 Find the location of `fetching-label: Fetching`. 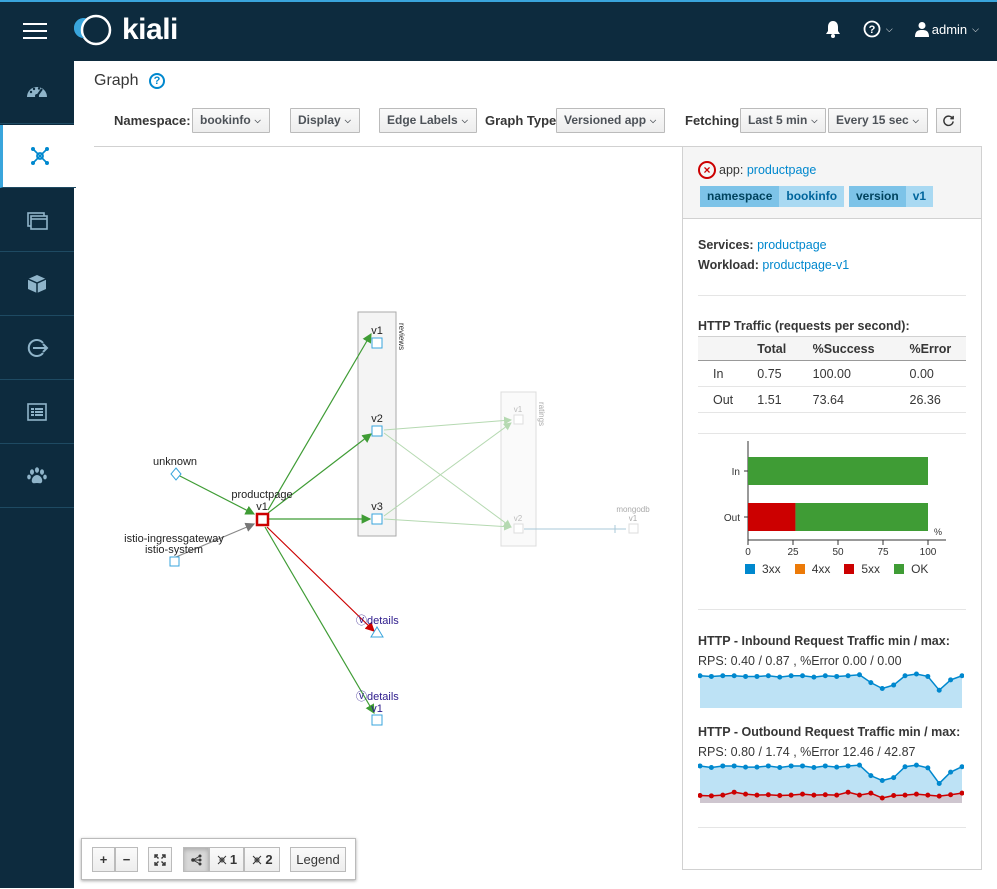

fetching-label: Fetching is located at coordinates (712, 120).